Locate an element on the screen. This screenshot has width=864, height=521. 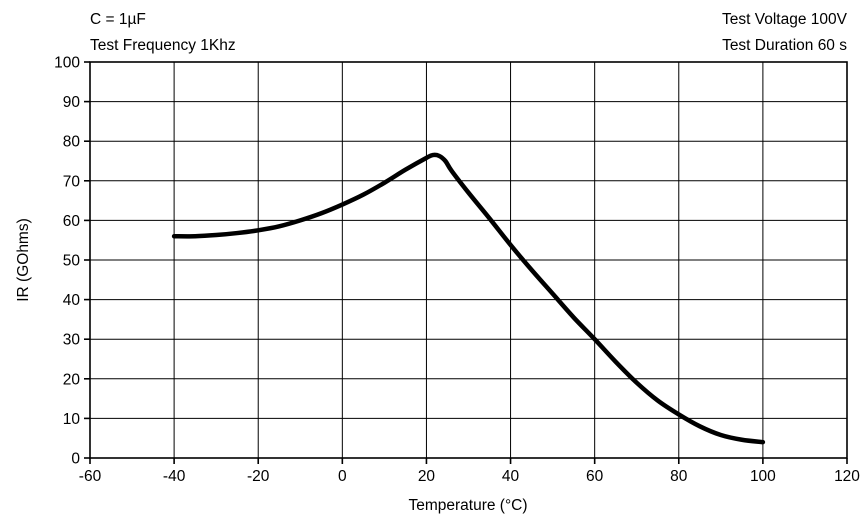
x-tick-label: 20 is located at coordinates (427, 476).